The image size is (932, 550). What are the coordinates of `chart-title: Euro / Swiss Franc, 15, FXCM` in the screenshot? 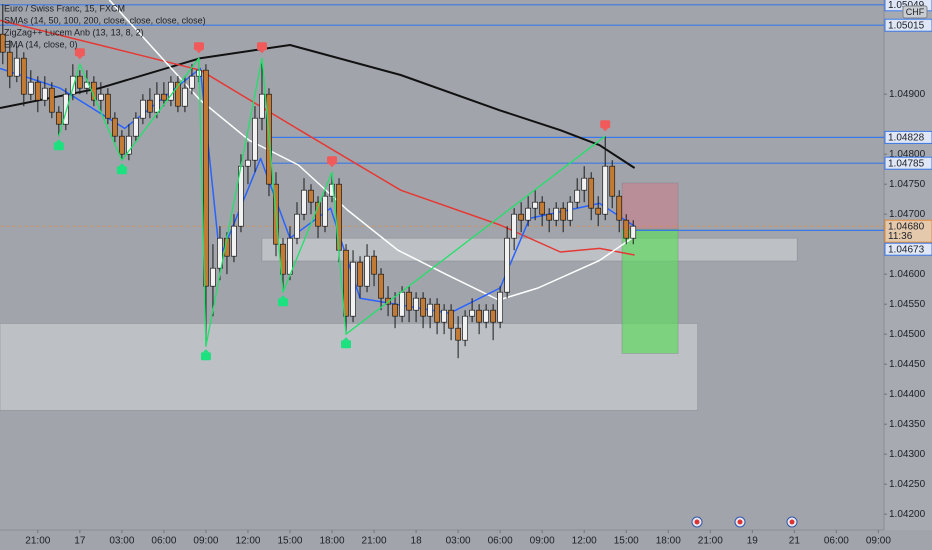 It's located at (64, 8).